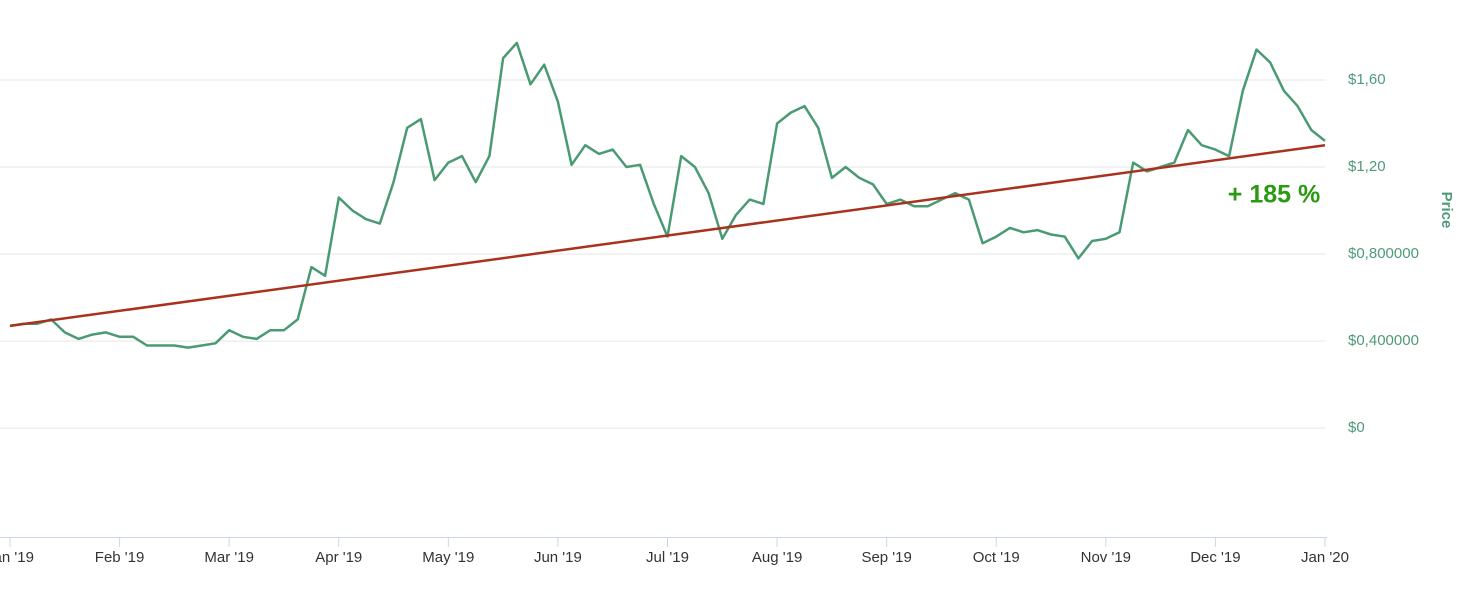 Image resolution: width=1472 pixels, height=592 pixels. What do you see at coordinates (120, 557) in the screenshot?
I see `x-tick-label: Feb '19` at bounding box center [120, 557].